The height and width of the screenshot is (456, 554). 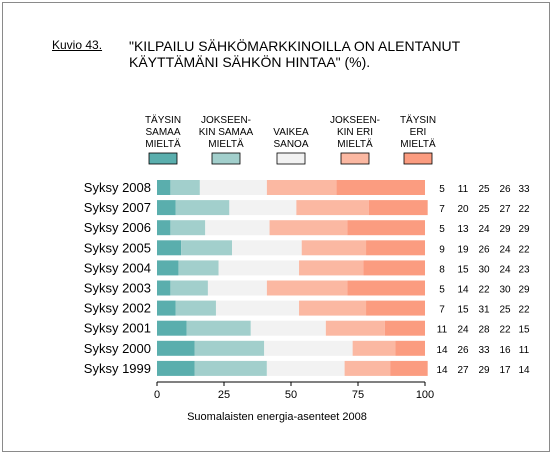 I want to click on value-label-9-5: 11, so click(x=524, y=350).